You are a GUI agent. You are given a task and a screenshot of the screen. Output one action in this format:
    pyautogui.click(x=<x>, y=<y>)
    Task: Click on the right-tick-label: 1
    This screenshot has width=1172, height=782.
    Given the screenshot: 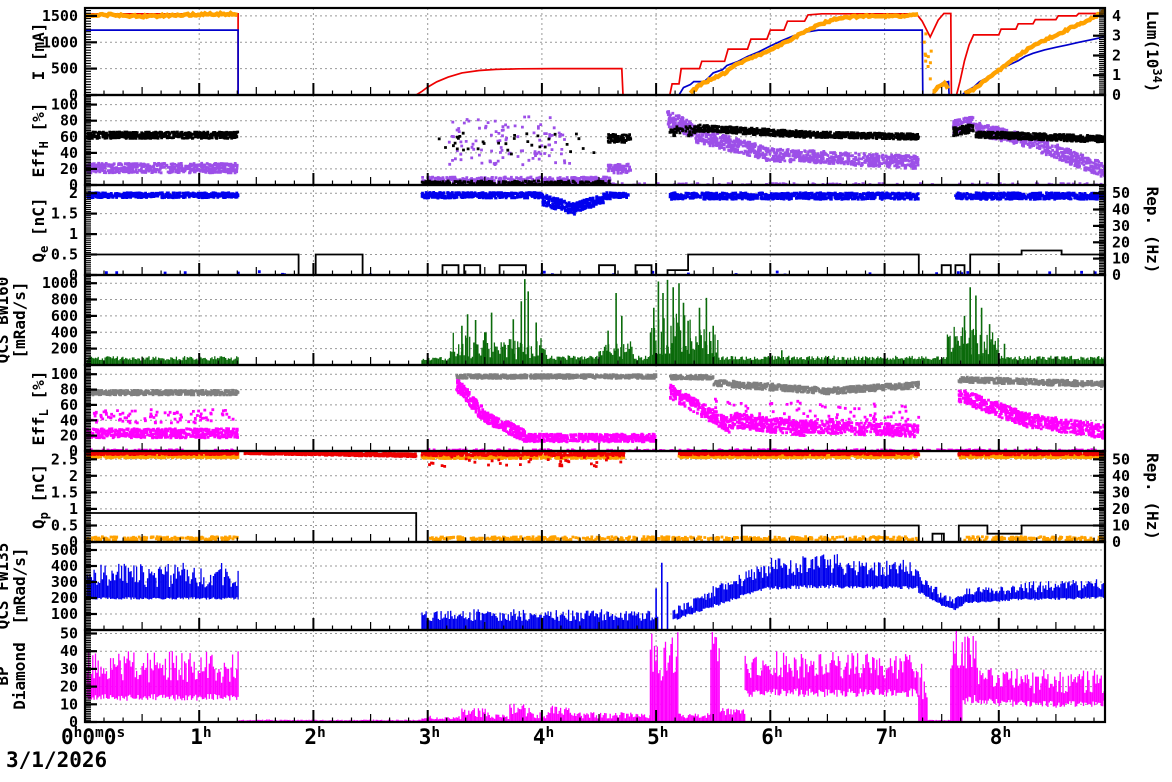 What is the action you would take?
    pyautogui.click(x=1116, y=75)
    